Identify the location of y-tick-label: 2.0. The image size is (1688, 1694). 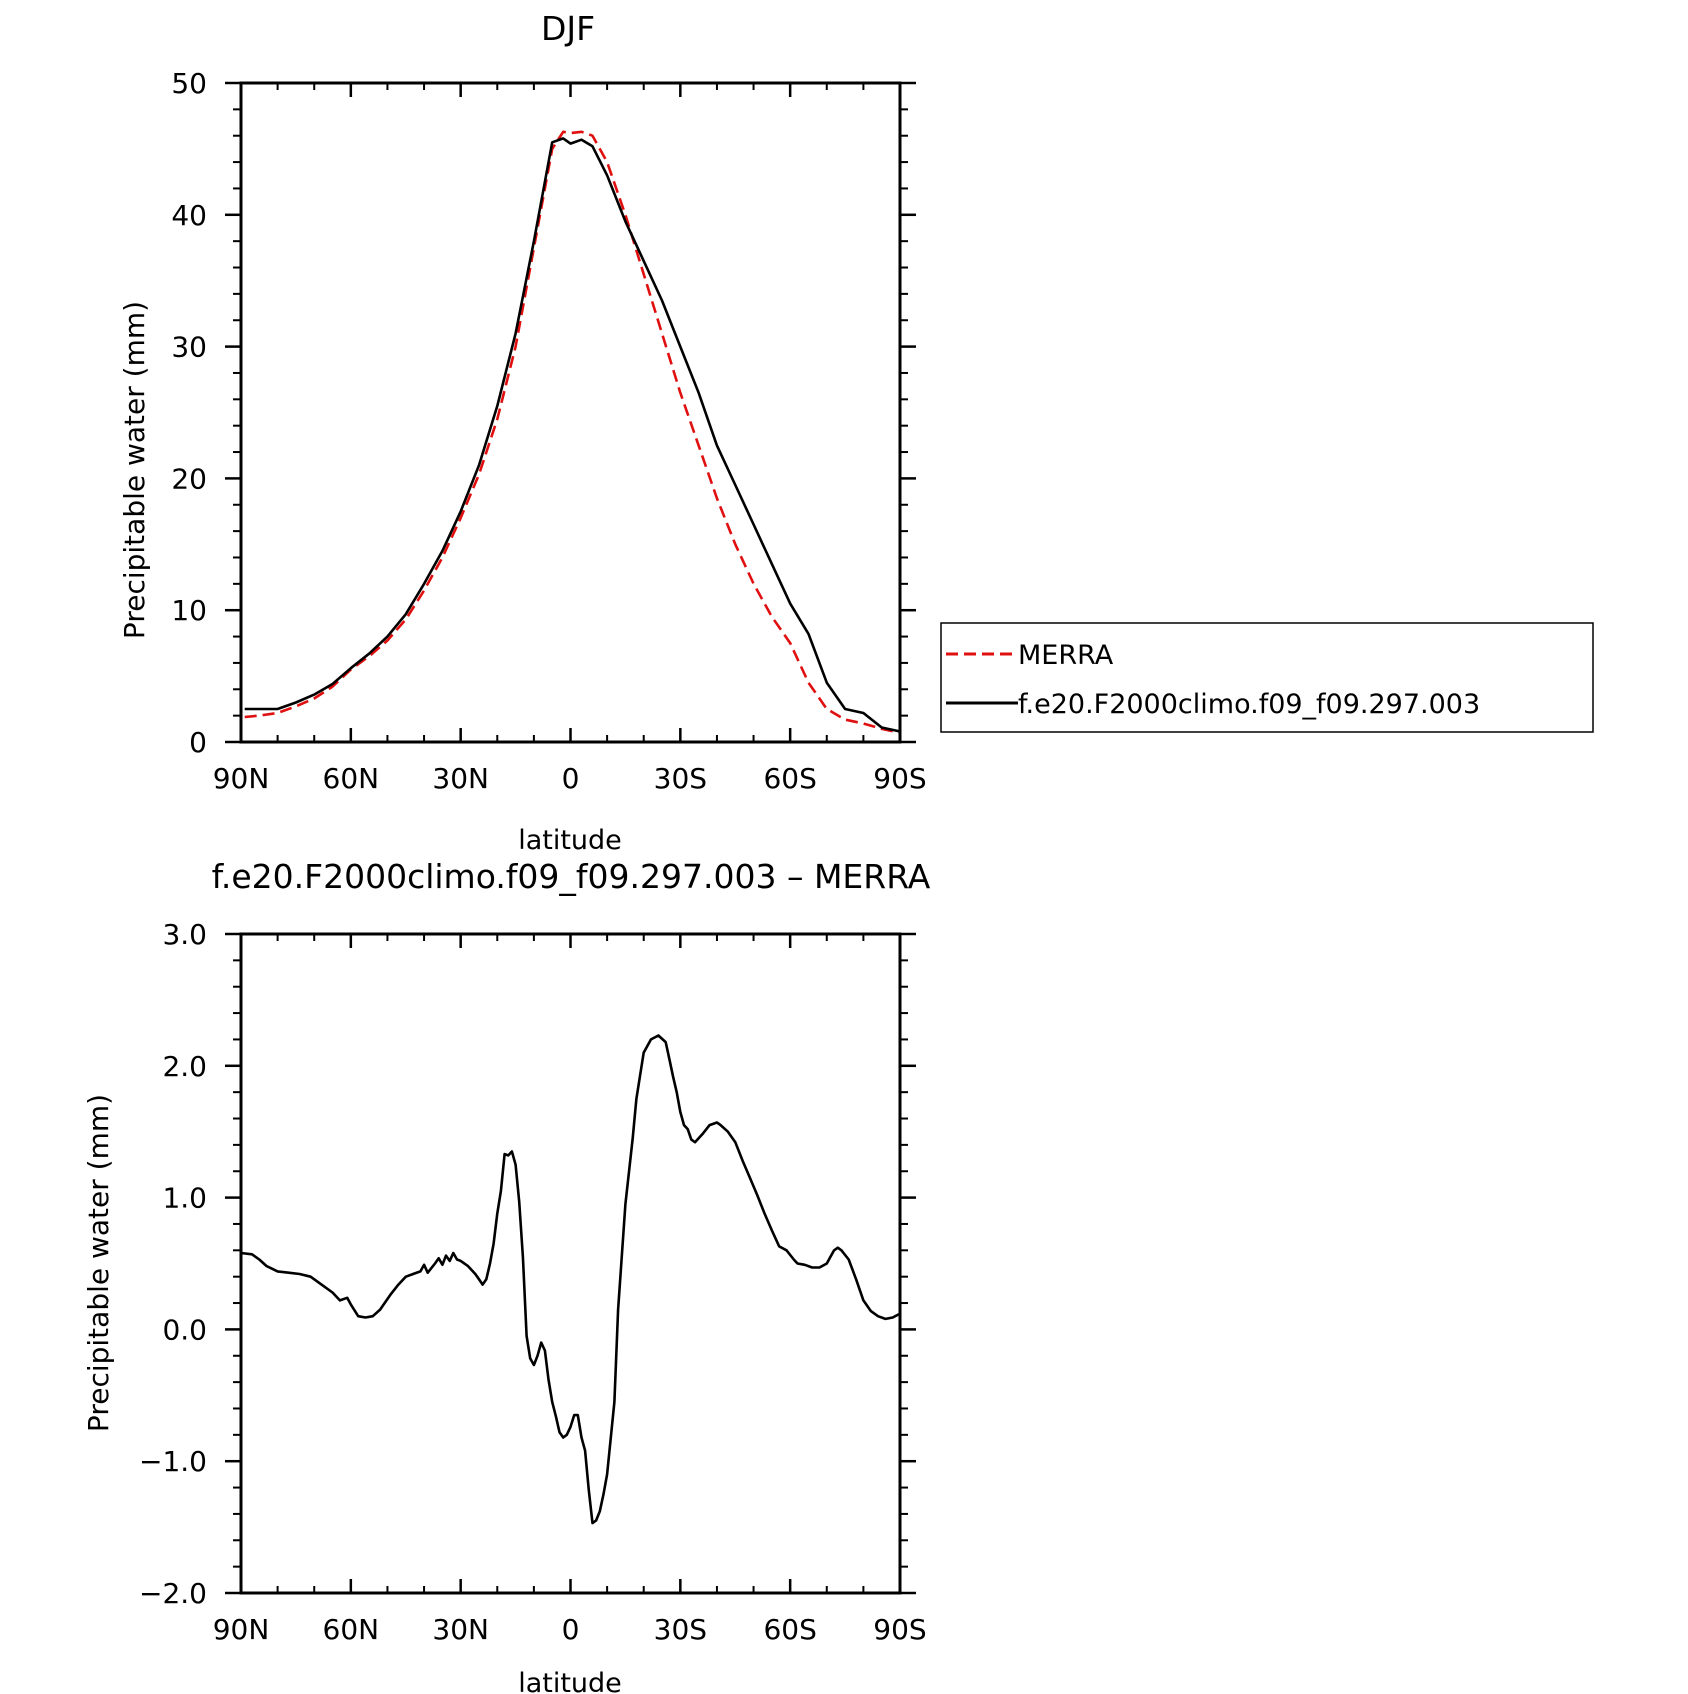
(184, 1066).